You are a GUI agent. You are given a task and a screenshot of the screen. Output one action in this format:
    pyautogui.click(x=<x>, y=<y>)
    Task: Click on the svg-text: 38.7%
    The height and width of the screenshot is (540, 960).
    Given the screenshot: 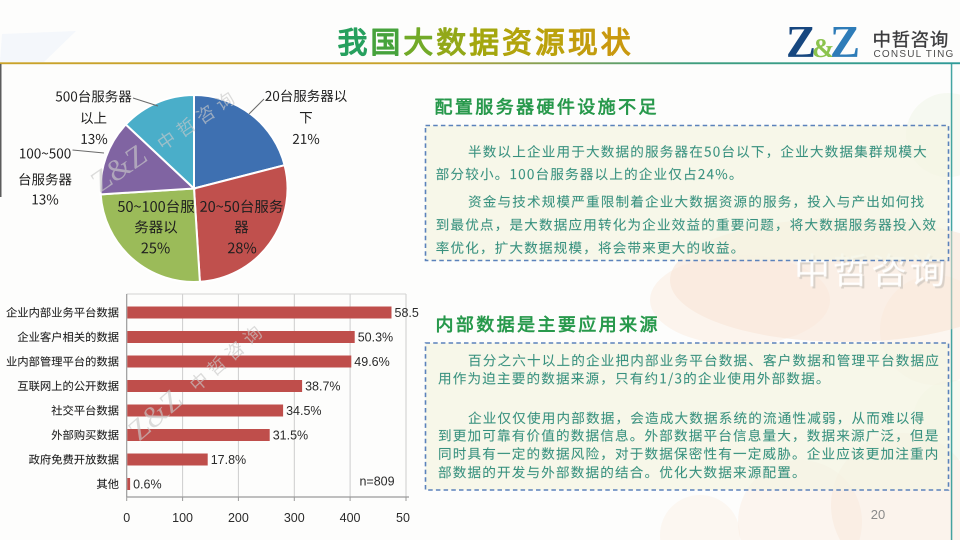 What is the action you would take?
    pyautogui.click(x=322, y=386)
    